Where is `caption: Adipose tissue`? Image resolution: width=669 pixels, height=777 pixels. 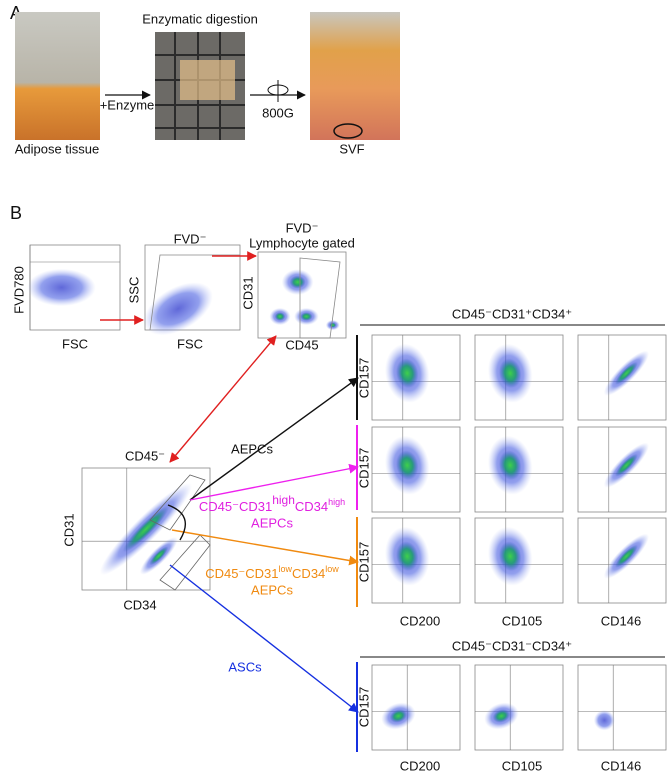 caption: Adipose tissue is located at coordinates (57, 148).